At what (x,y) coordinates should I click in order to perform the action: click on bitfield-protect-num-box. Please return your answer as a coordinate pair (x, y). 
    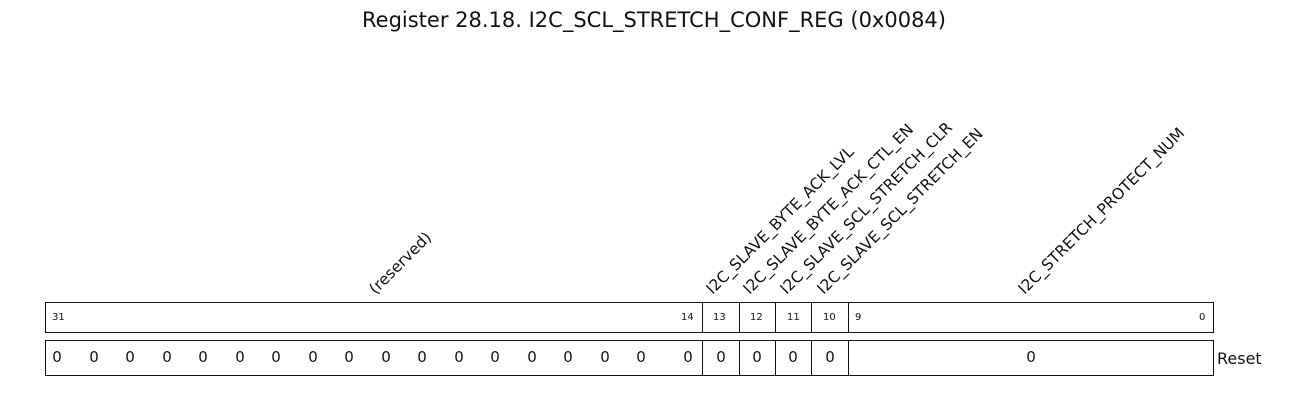
    Looking at the image, I should click on (1031, 317).